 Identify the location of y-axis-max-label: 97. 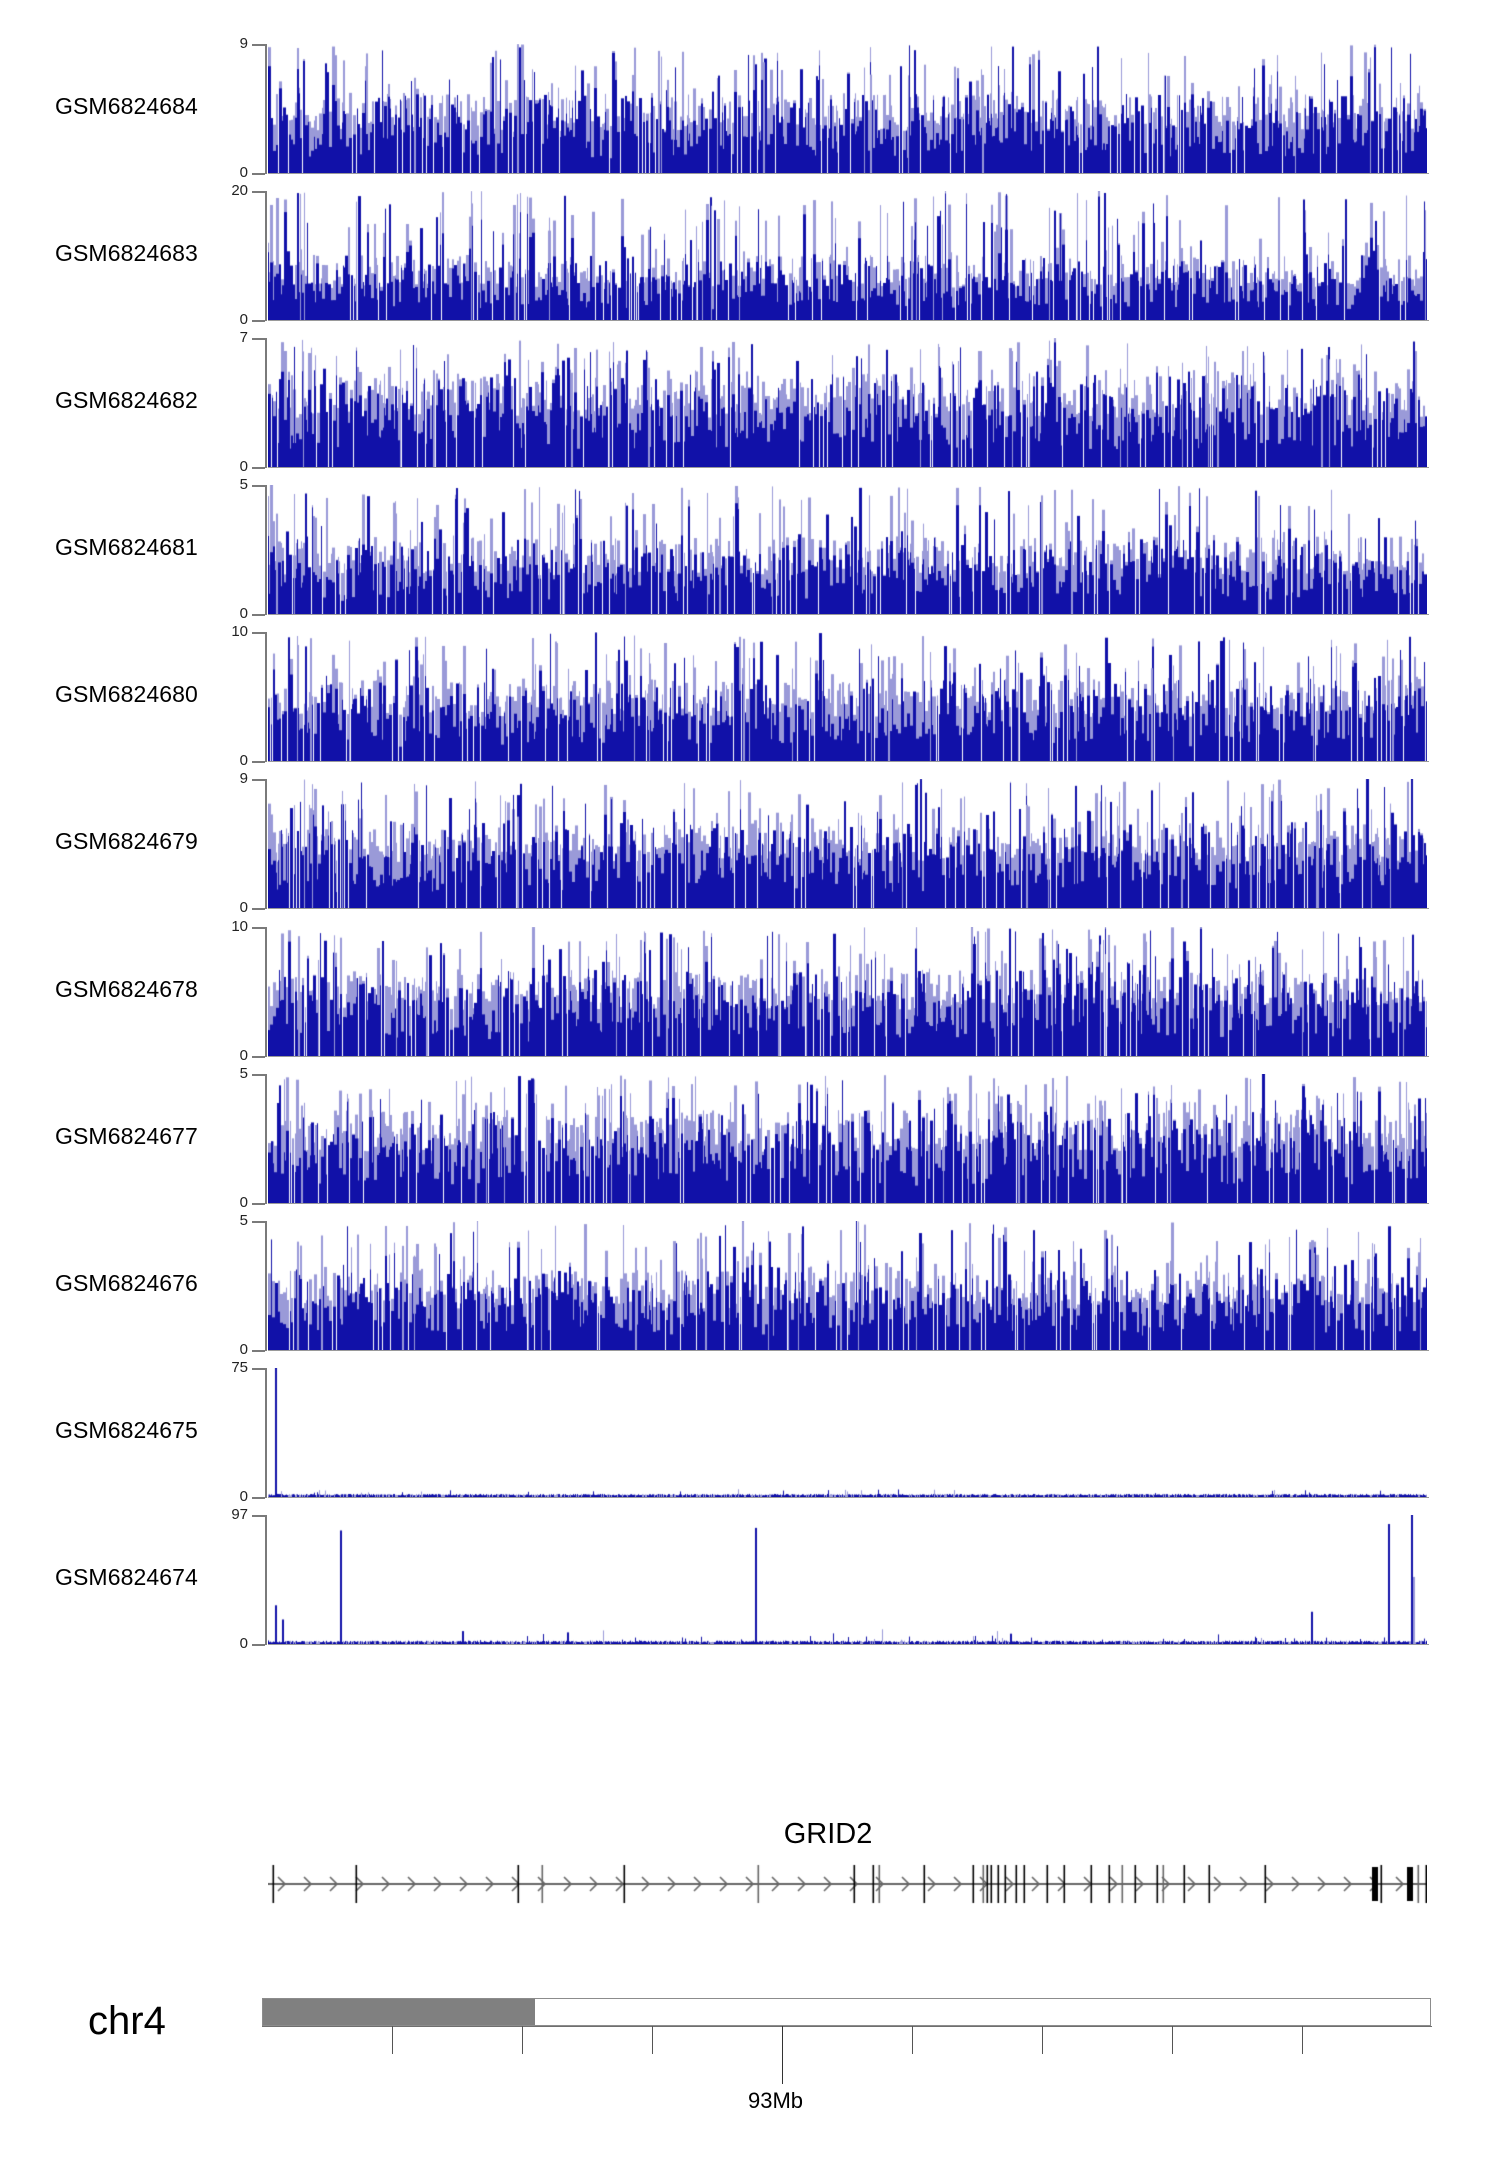
(239, 1514).